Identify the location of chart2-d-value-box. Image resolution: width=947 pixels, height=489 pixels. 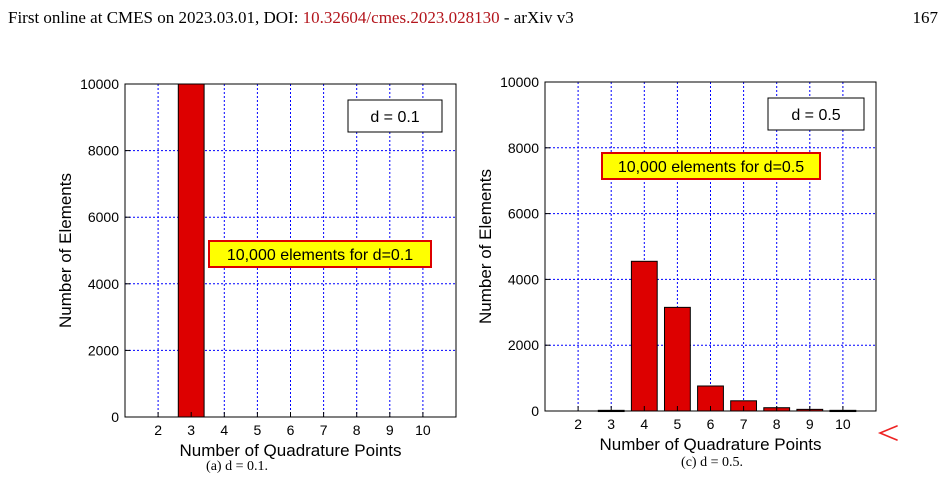
(816, 114).